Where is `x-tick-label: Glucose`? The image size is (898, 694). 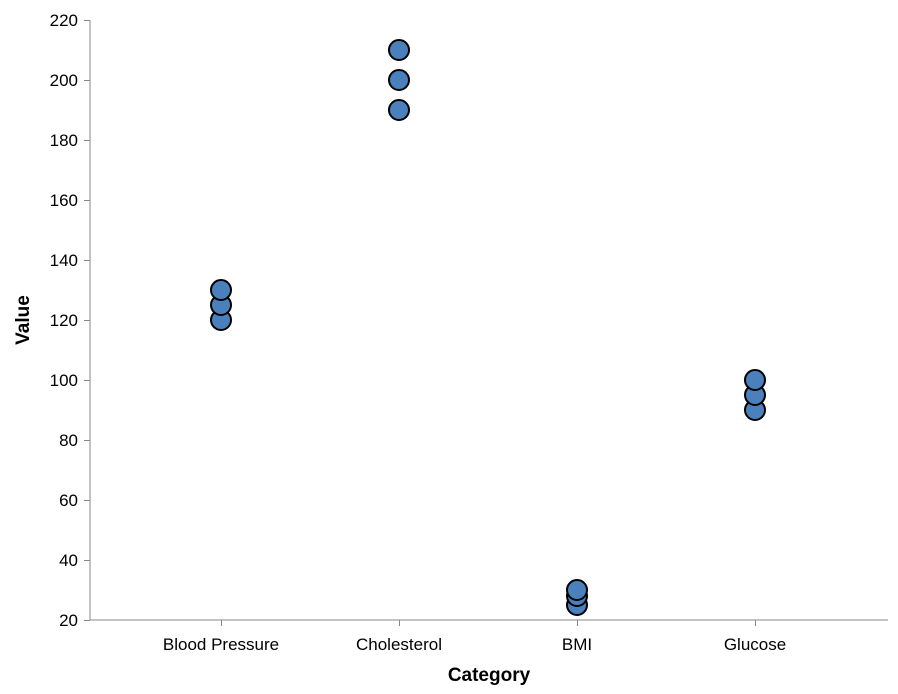 x-tick-label: Glucose is located at coordinates (755, 644).